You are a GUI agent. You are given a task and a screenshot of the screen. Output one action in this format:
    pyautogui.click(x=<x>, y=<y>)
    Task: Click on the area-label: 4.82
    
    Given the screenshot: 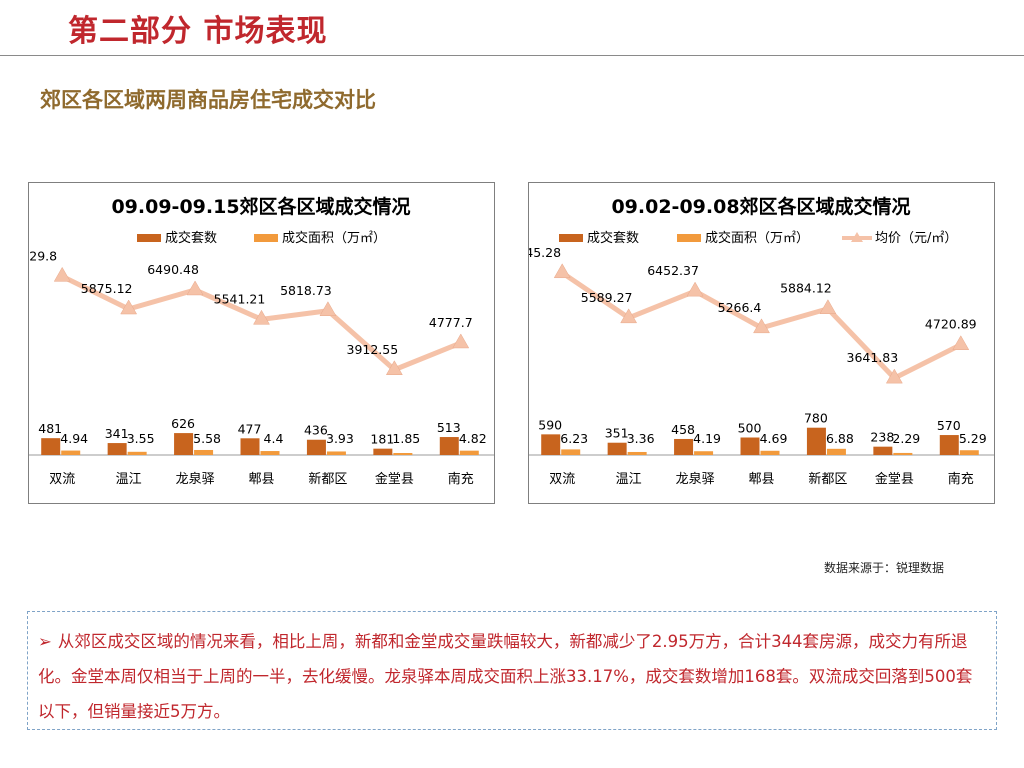 What is the action you would take?
    pyautogui.click(x=473, y=438)
    